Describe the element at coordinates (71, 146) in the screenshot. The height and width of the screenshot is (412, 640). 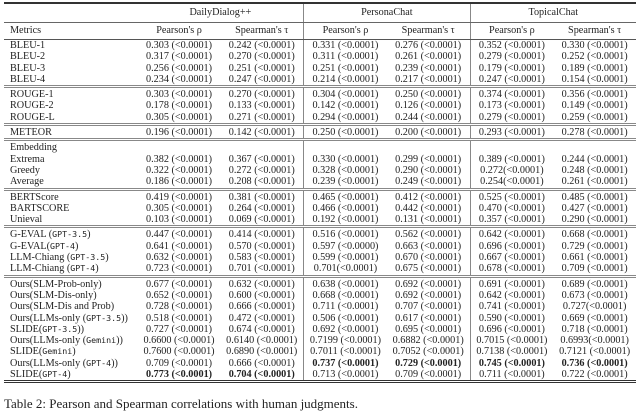
I see `metric-name: Embedding` at that location.